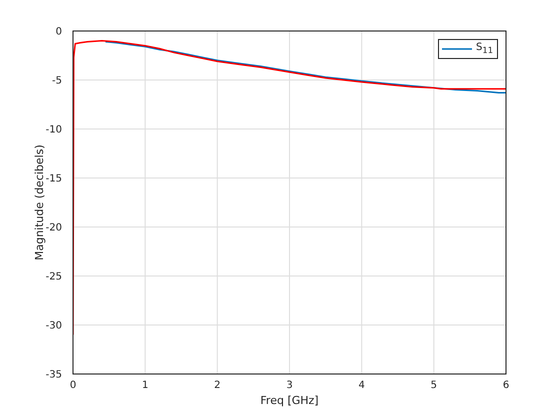 The width and height of the screenshot is (560, 420). Describe the element at coordinates (217, 386) in the screenshot. I see `x-tick-label: 2` at that location.